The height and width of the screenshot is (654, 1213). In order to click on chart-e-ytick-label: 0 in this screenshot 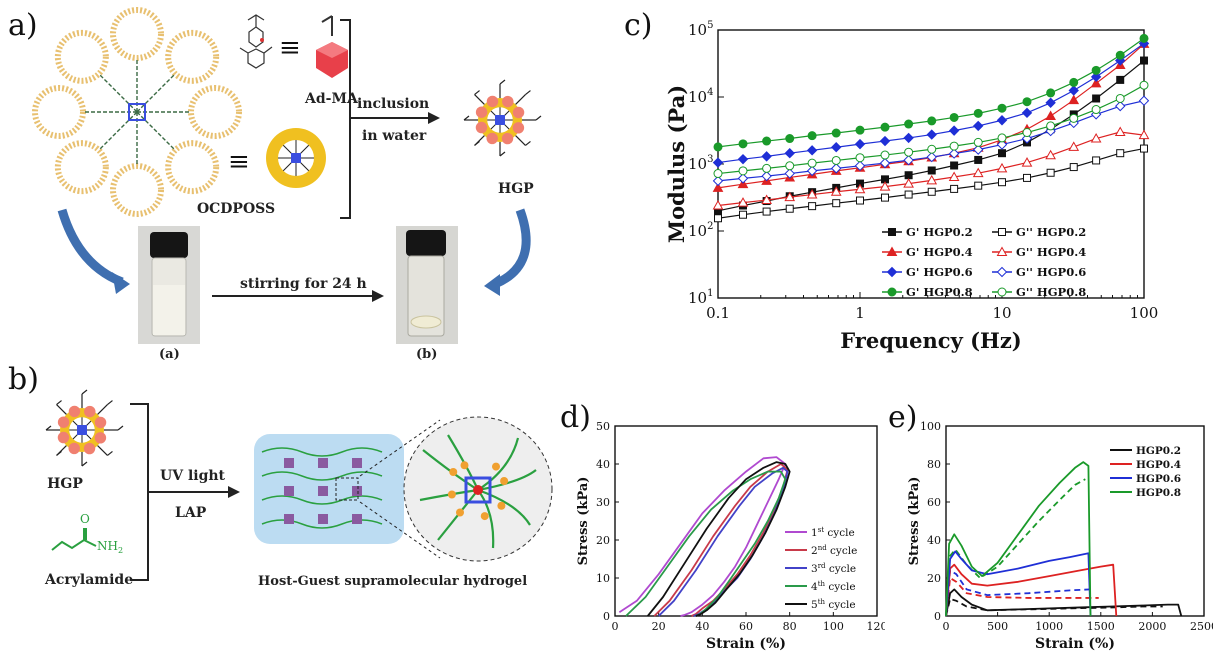, I will do `click(937, 616)`.